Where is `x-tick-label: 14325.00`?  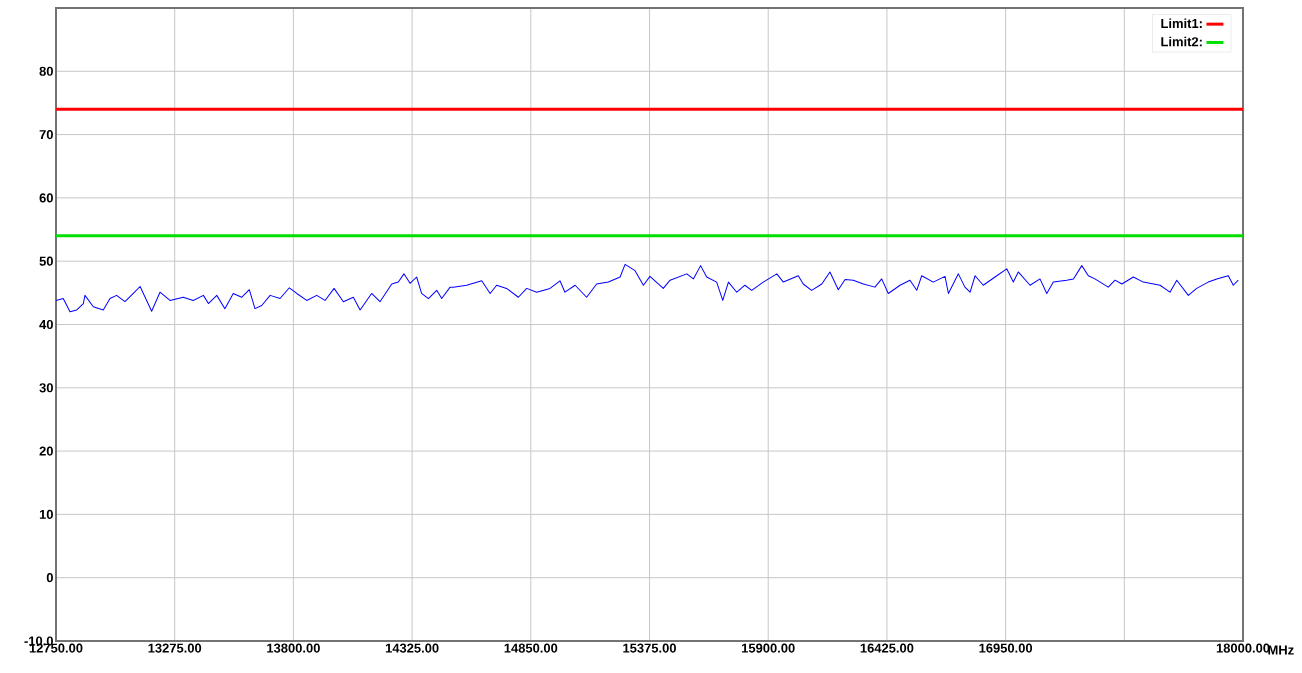 x-tick-label: 14325.00 is located at coordinates (412, 648).